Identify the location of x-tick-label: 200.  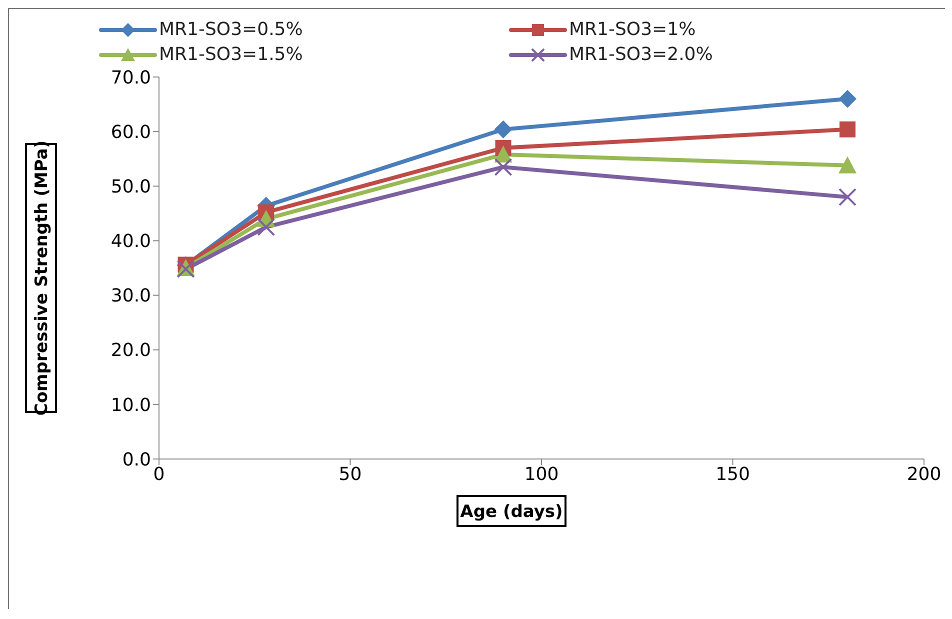
(924, 474).